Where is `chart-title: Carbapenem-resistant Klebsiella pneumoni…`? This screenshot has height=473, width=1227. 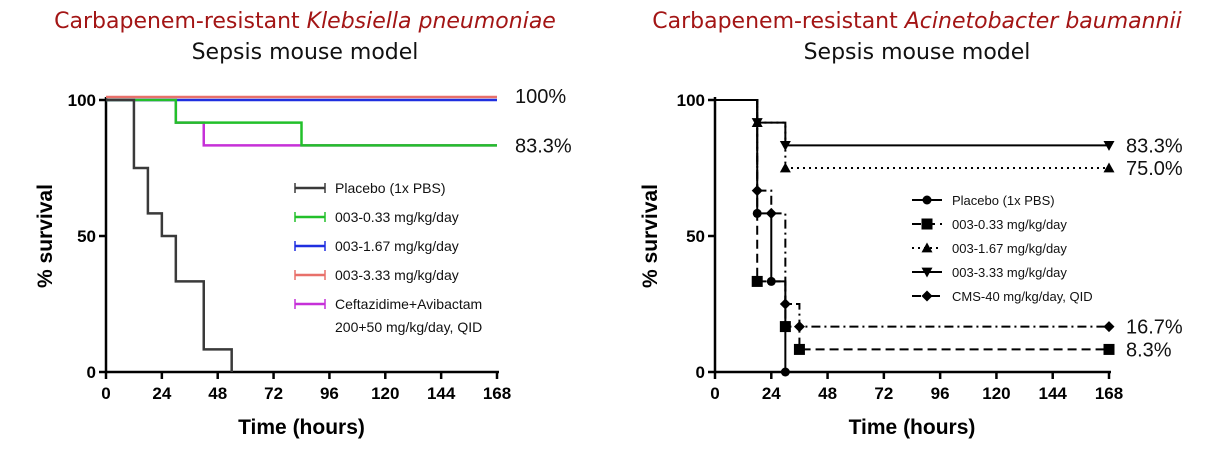
chart-title: Carbapenem-resistant Klebsiella pneumoni… is located at coordinates (305, 21).